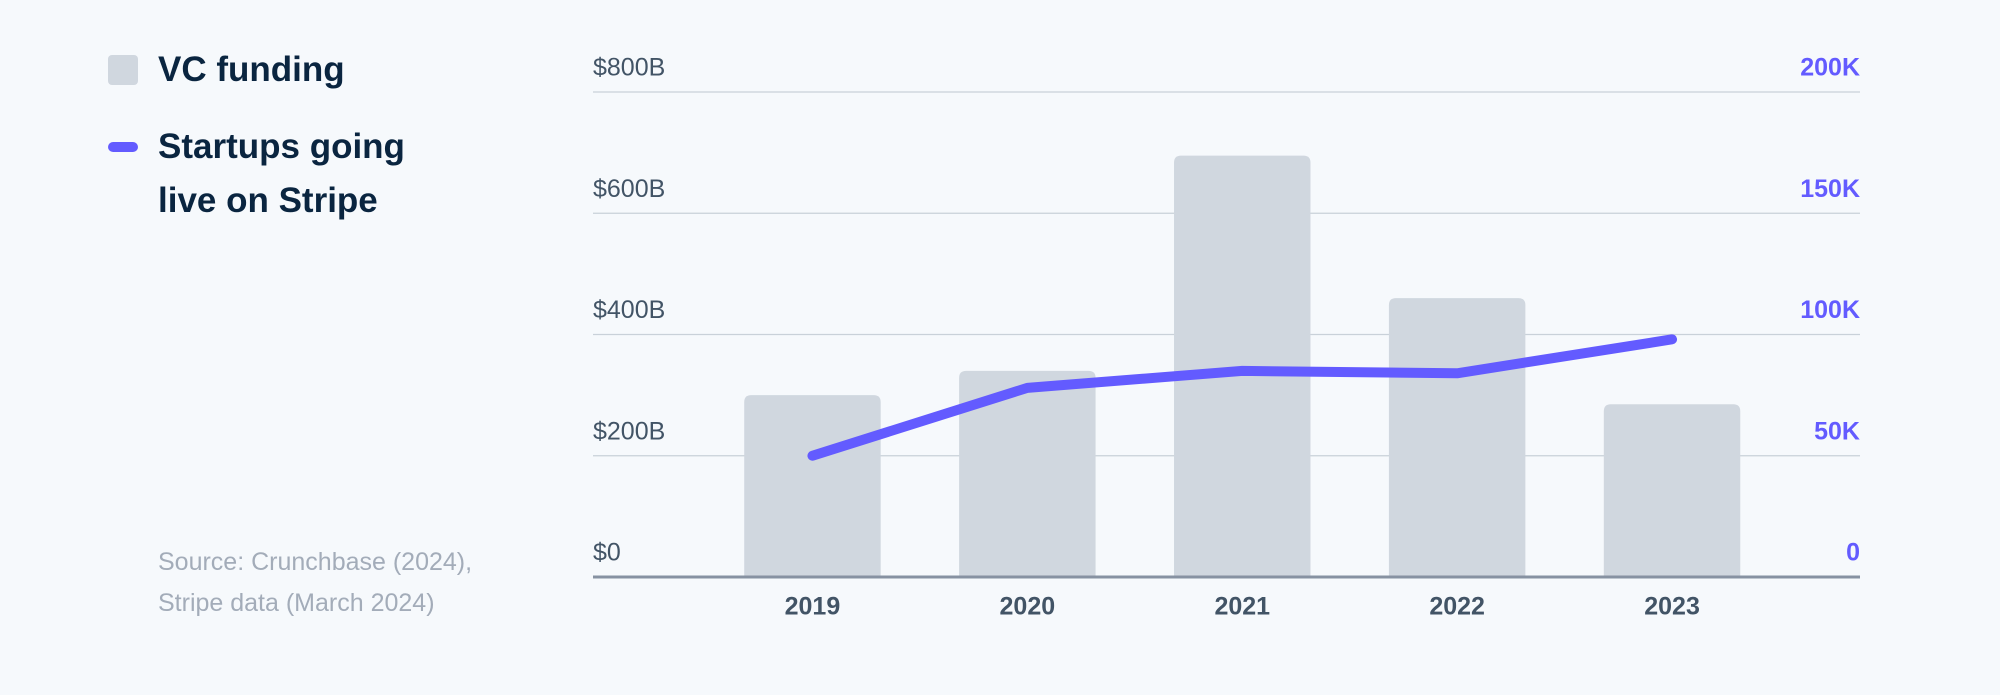 The height and width of the screenshot is (695, 2000). Describe the element at coordinates (1242, 607) in the screenshot. I see `x-tick-label: 2021` at that location.